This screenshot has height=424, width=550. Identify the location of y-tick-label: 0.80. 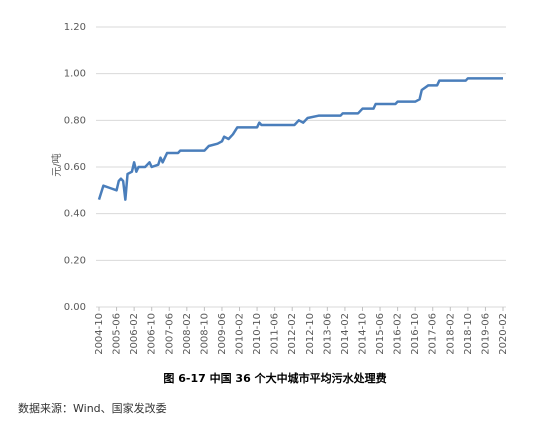
(75, 120).